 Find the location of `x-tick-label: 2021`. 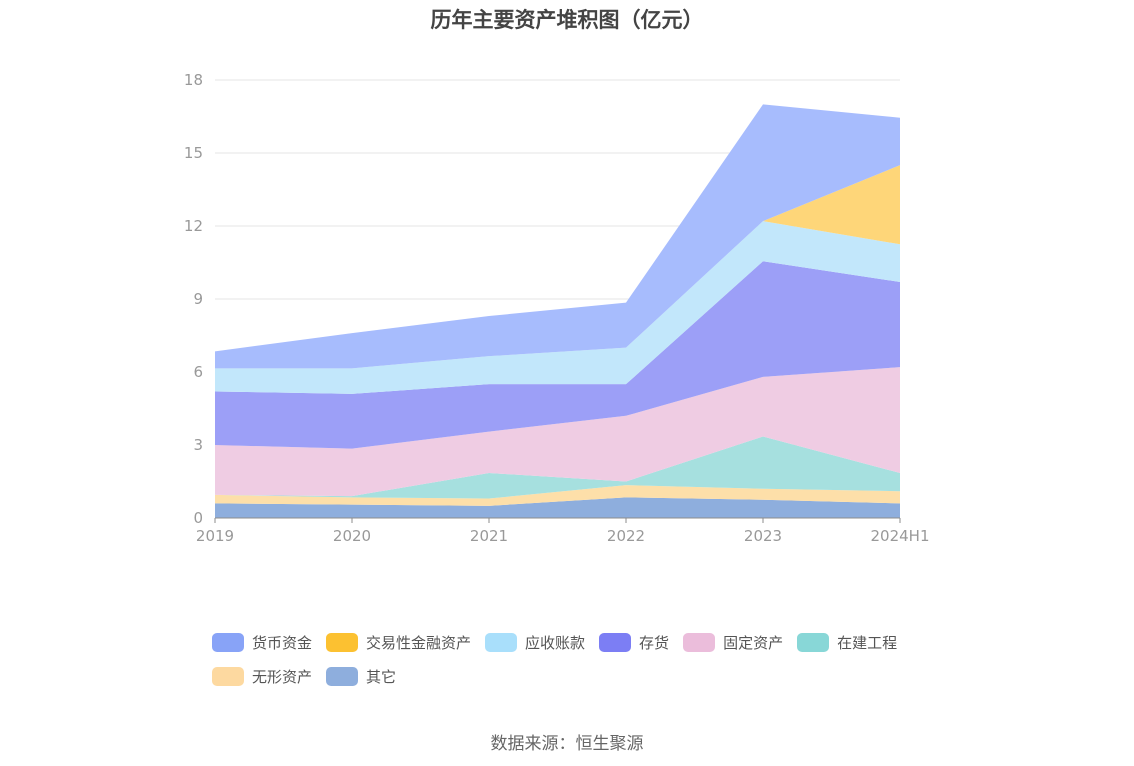

x-tick-label: 2021 is located at coordinates (489, 536).